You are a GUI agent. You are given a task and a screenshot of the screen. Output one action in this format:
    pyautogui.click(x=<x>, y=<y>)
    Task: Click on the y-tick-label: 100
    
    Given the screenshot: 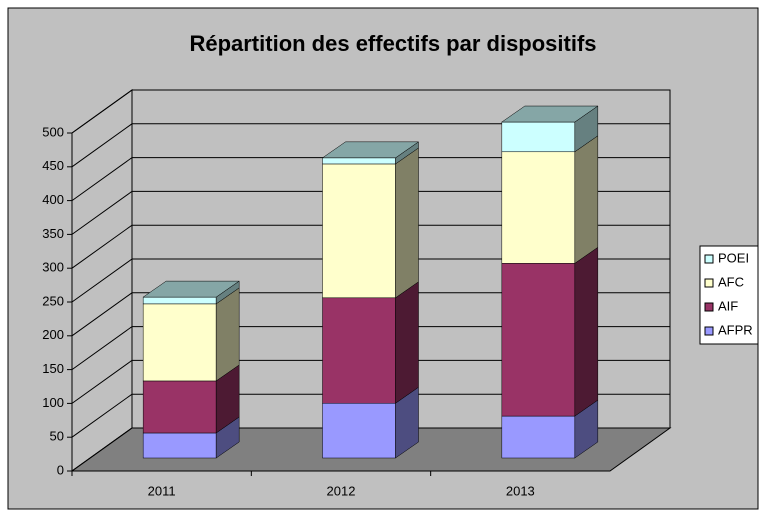 What is the action you would take?
    pyautogui.click(x=53, y=402)
    